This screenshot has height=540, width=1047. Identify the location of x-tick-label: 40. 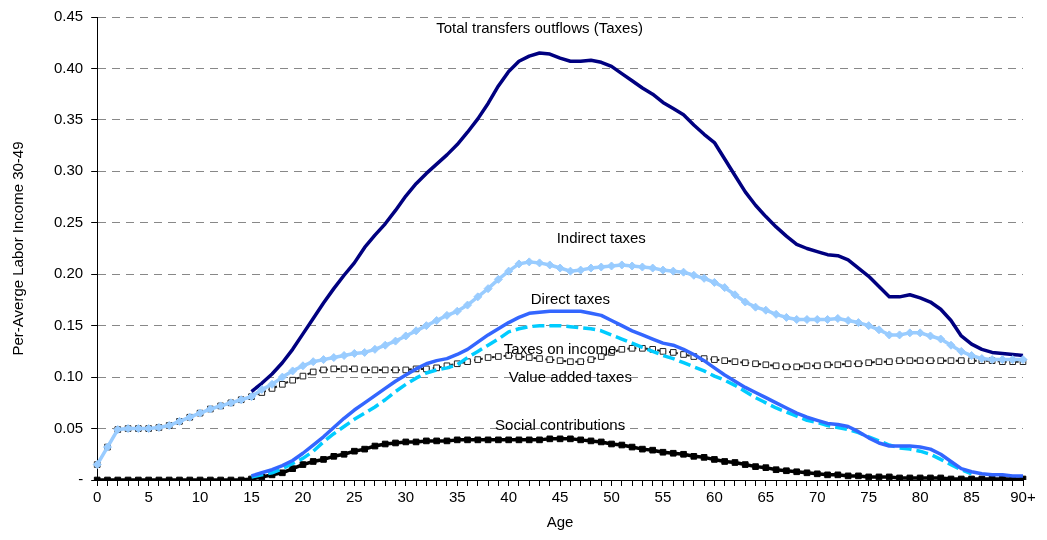
(509, 497).